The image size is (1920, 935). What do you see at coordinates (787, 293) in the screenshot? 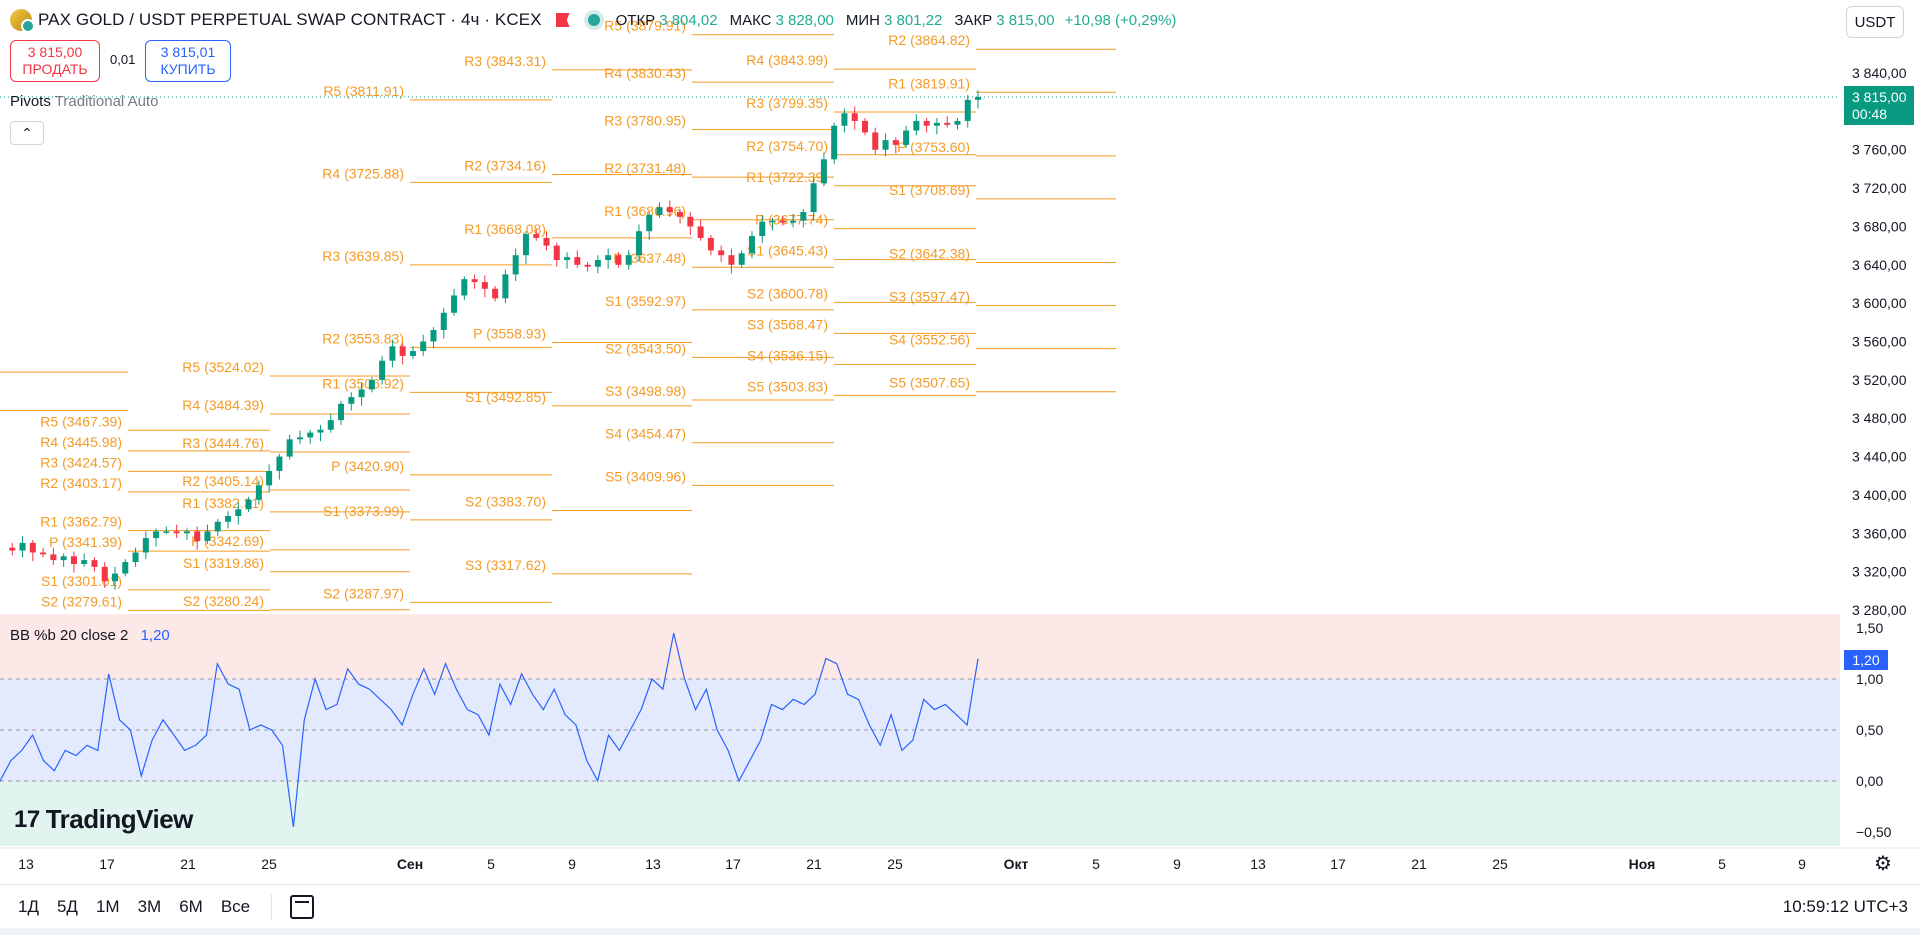
I see `pivot-label: S2 (3600.78)` at bounding box center [787, 293].